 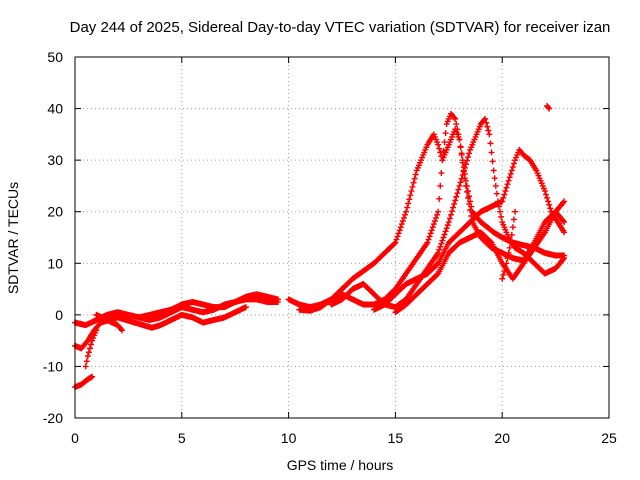 What do you see at coordinates (75, 438) in the screenshot?
I see `x-tick-label: 0` at bounding box center [75, 438].